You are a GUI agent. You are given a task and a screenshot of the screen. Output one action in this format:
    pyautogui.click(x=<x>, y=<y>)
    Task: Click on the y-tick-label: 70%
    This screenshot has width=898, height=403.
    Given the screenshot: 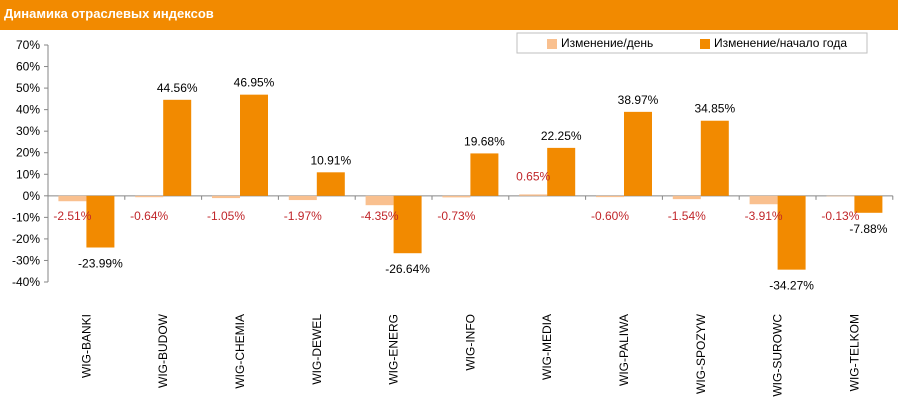 What is the action you would take?
    pyautogui.click(x=28, y=45)
    